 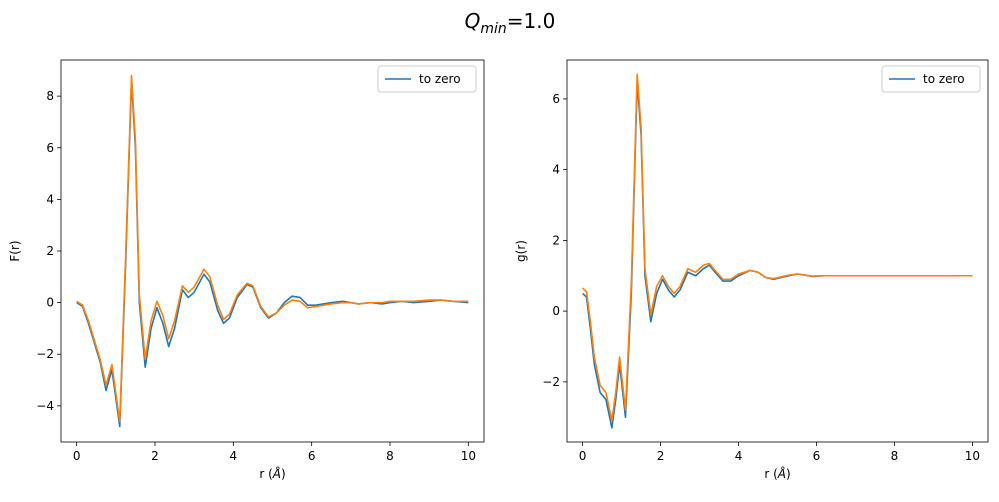 I want to click on suptitle: Qmin=1.0, so click(x=510, y=23).